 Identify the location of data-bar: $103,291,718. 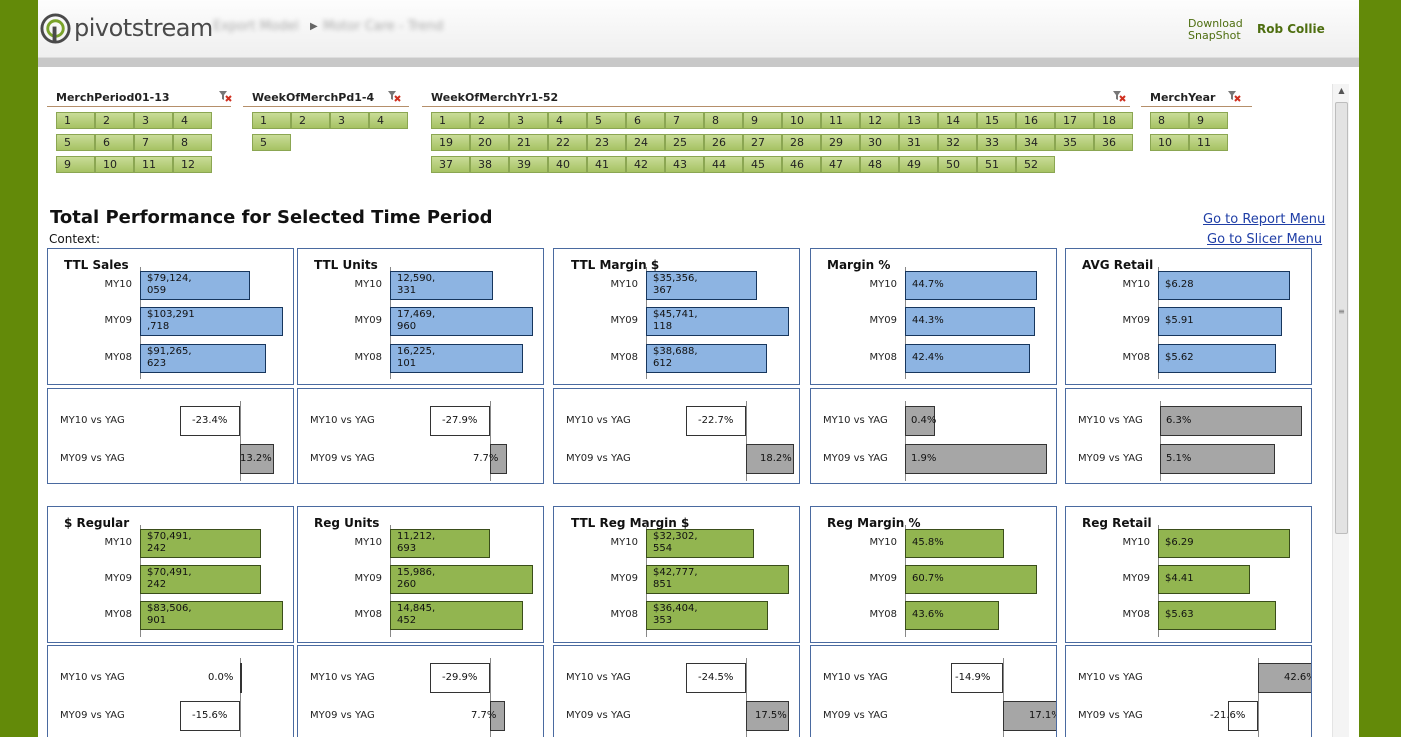
(211, 321).